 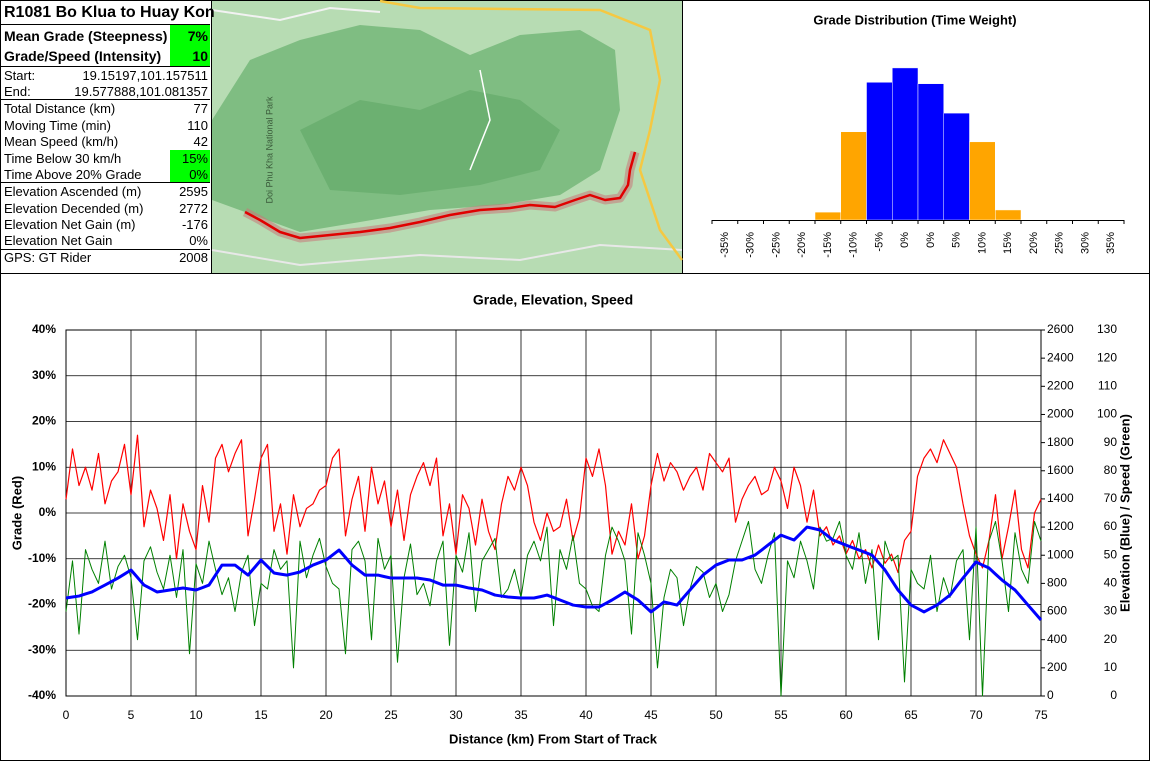 I want to click on y-tick-label: 40%, so click(x=44, y=329).